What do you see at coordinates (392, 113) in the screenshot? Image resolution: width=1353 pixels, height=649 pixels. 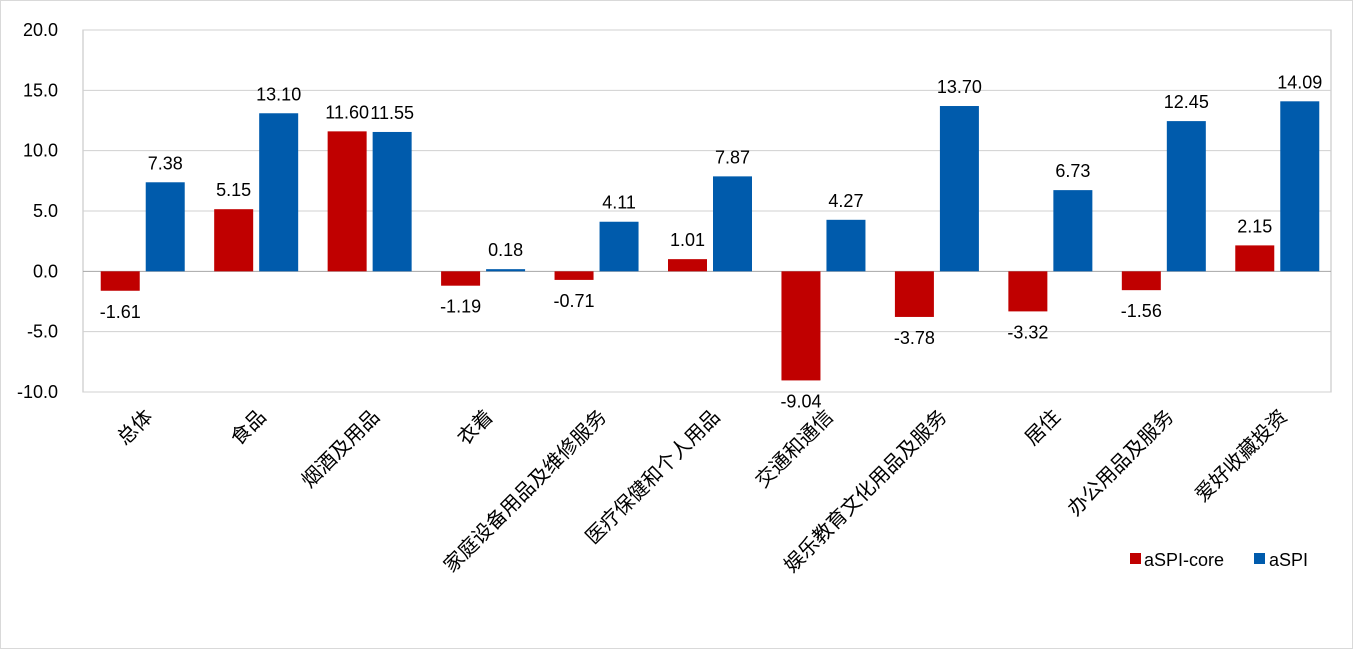 I see `data-label: 11.55` at bounding box center [392, 113].